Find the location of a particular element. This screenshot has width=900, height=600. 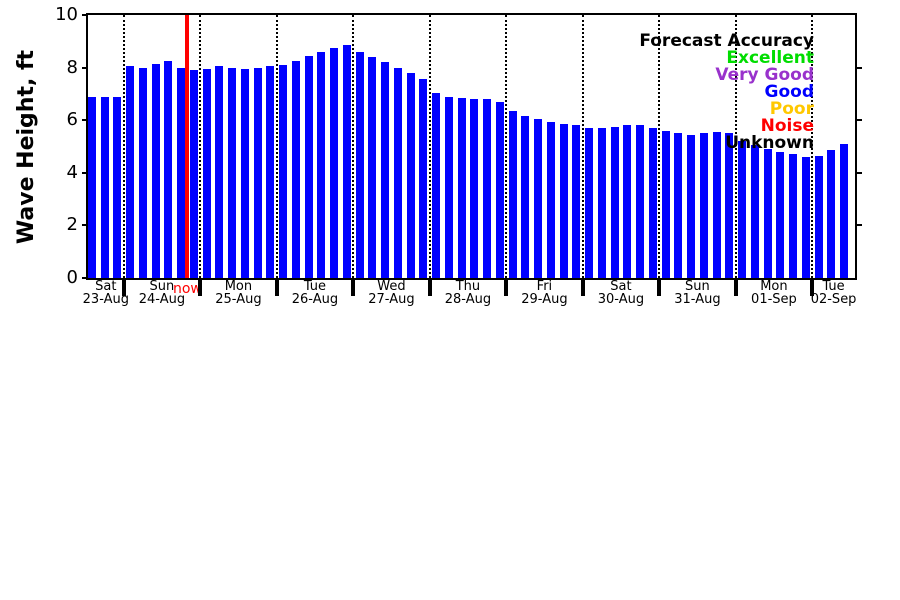

day-name: Sat is located at coordinates (621, 286).